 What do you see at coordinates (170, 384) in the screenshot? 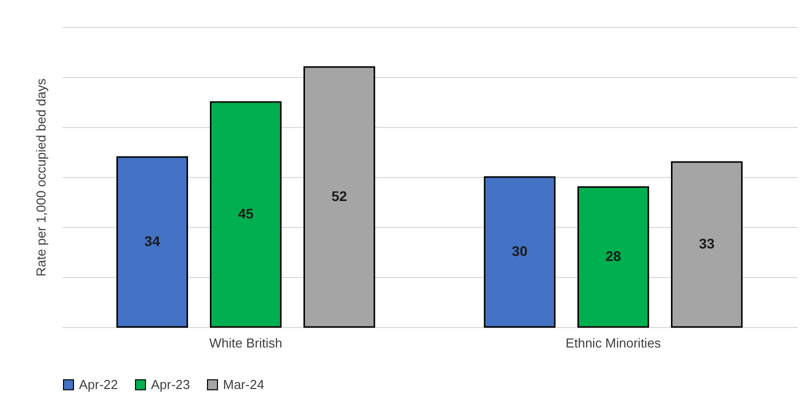
I see `legend-label: Apr-23` at bounding box center [170, 384].